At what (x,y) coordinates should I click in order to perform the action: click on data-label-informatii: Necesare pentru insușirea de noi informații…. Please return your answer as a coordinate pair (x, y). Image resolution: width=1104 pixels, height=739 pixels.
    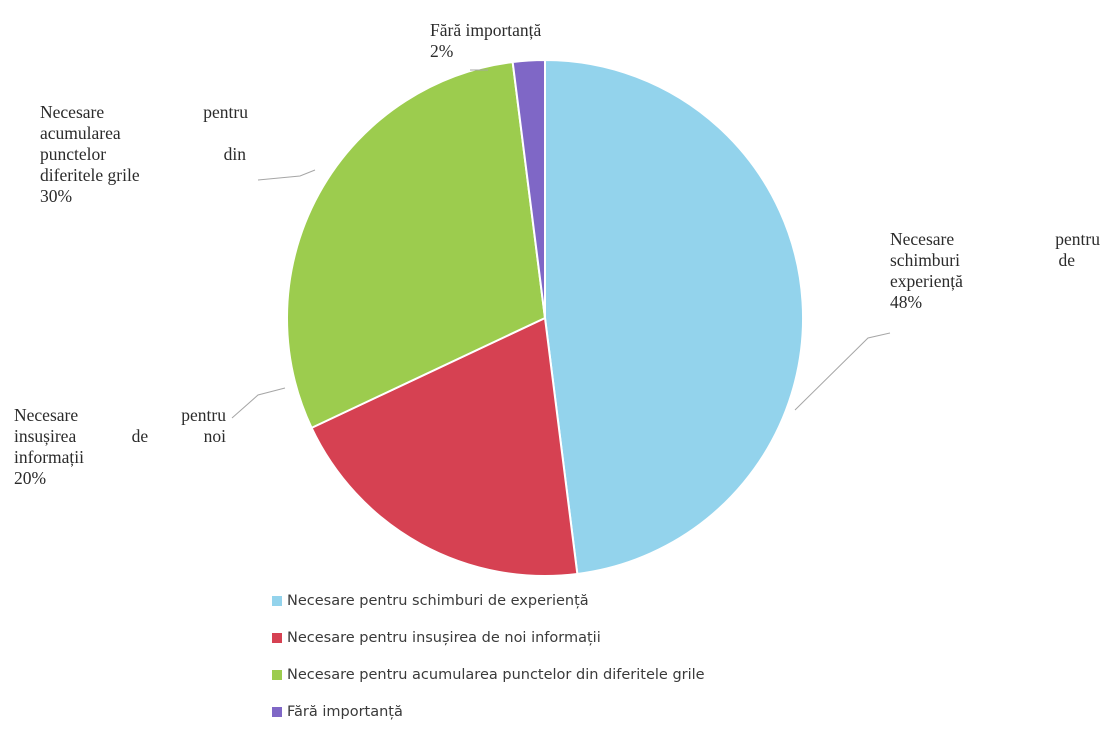
    Looking at the image, I should click on (120, 446).